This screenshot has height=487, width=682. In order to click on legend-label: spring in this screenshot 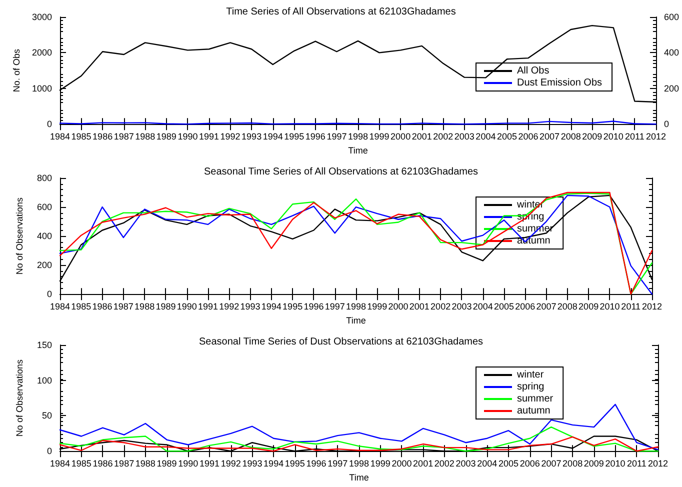, I will do `click(530, 387)`.